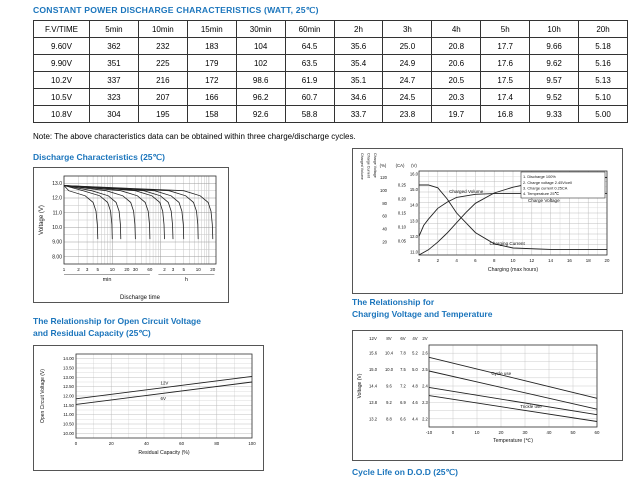 The width and height of the screenshot is (640, 482). What do you see at coordinates (603, 114) in the screenshot?
I see `table-cell: 5.00` at bounding box center [603, 114].